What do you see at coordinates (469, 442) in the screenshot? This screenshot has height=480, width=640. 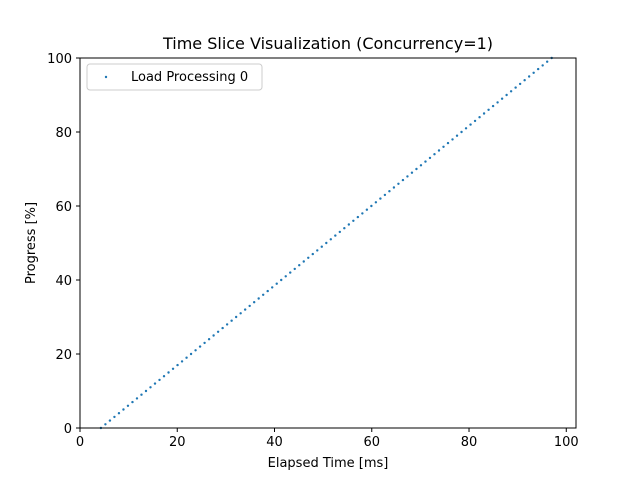 I see `x-tick-label: 80` at bounding box center [469, 442].